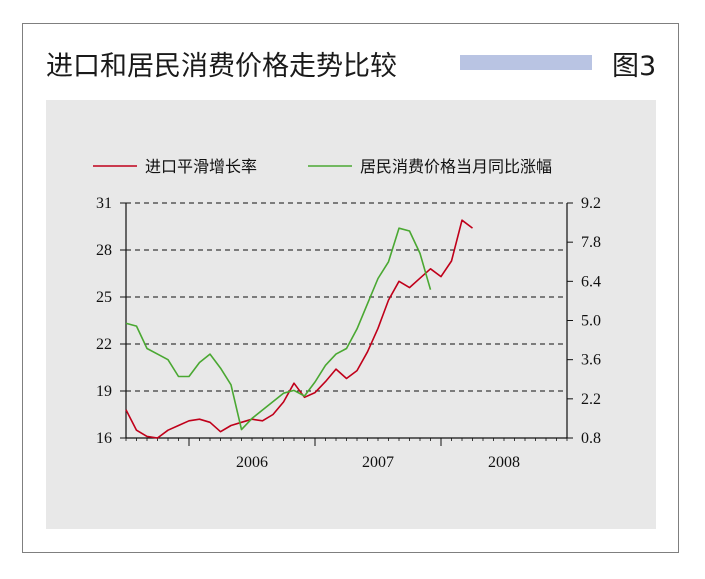  I want to click on left-tick-label: 16, so click(104, 438).